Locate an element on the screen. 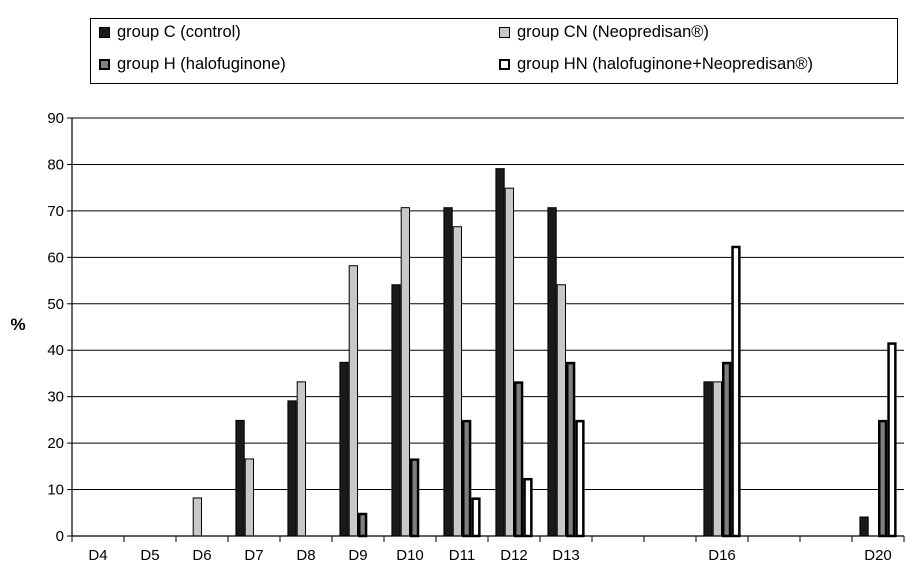 This screenshot has height=570, width=906. legend-item-group-c: group C (control) is located at coordinates (170, 32).